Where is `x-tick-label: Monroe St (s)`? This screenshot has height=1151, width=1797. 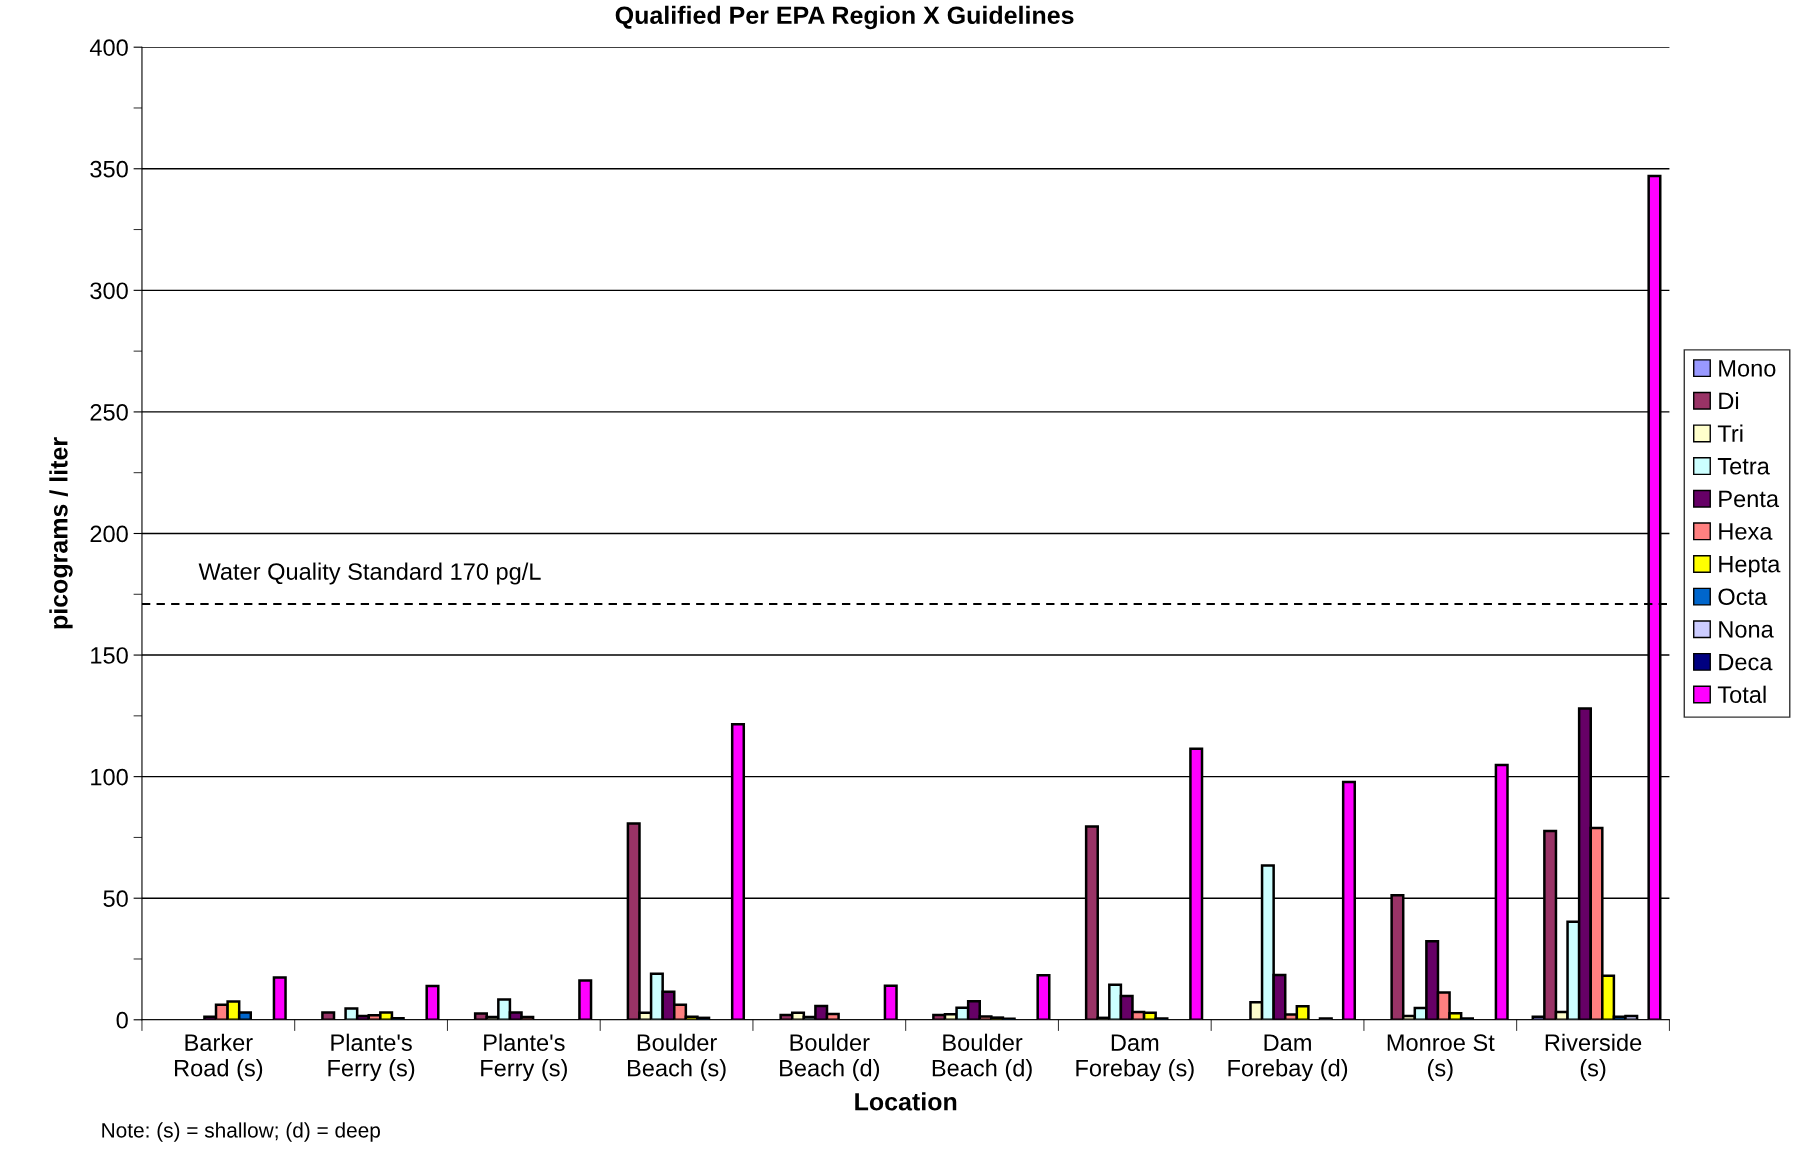 x-tick-label: Monroe St (s) is located at coordinates (1441, 1058).